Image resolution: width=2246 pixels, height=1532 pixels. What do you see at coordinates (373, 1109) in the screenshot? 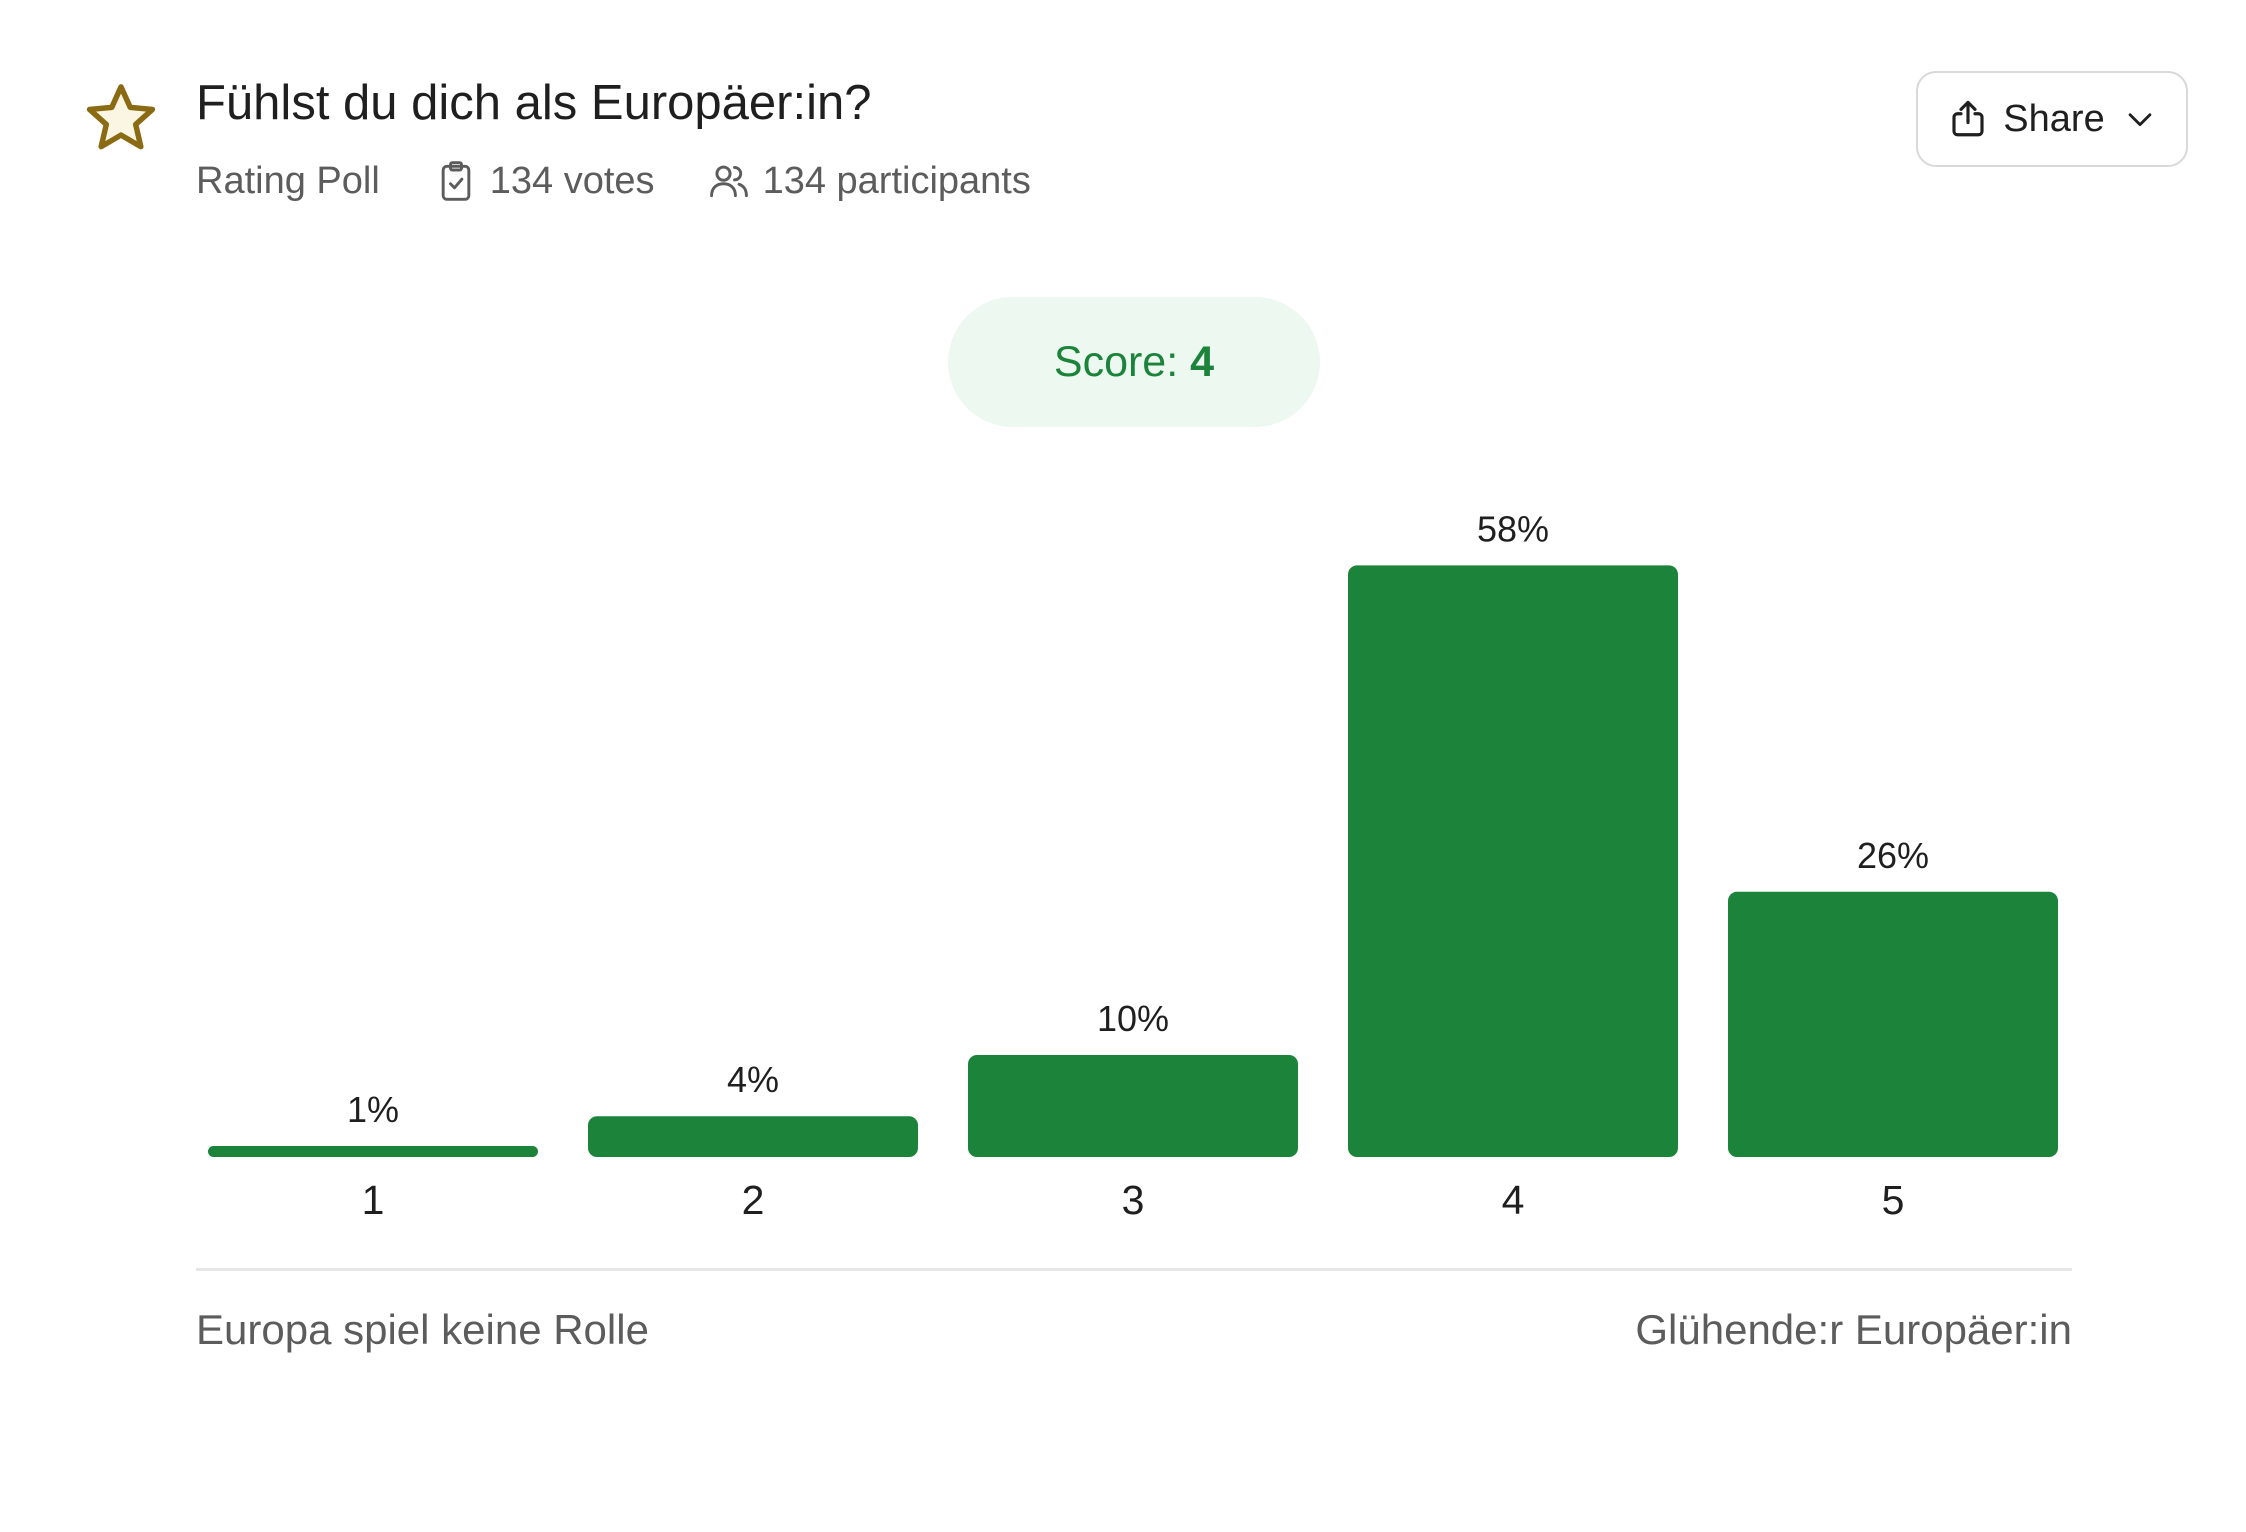
I see `bar-value-label: 1%` at bounding box center [373, 1109].